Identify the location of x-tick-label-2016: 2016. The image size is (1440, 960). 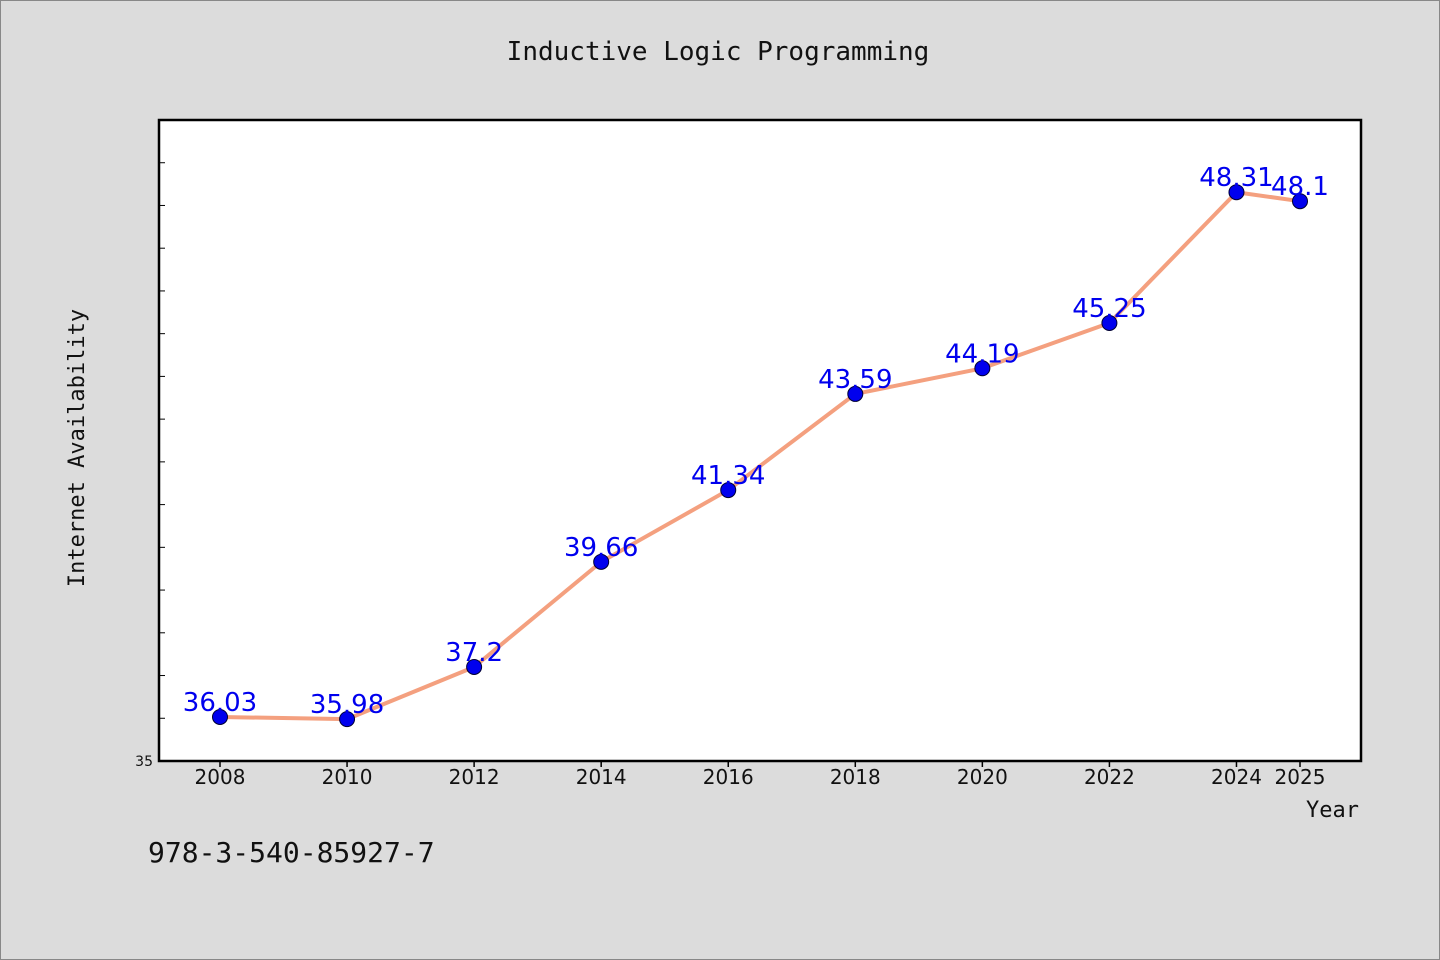
(728, 777).